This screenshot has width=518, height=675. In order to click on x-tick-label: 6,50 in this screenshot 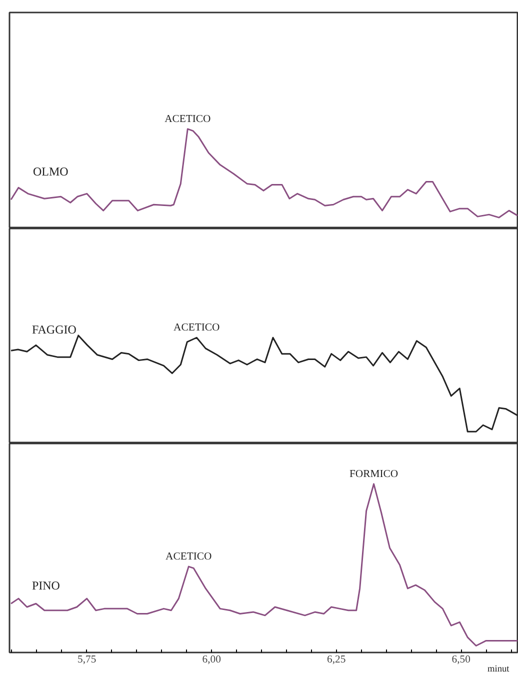, I will do `click(461, 660)`.